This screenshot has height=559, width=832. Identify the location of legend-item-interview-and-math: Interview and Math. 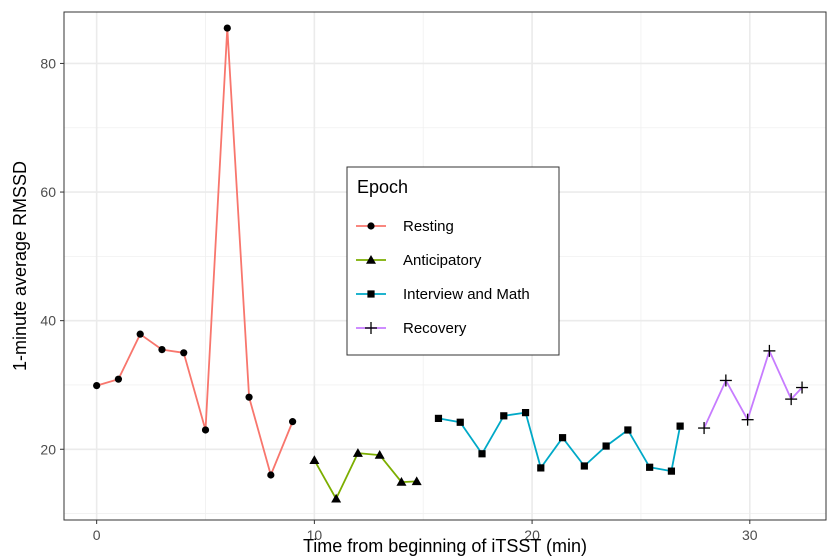
(443, 294).